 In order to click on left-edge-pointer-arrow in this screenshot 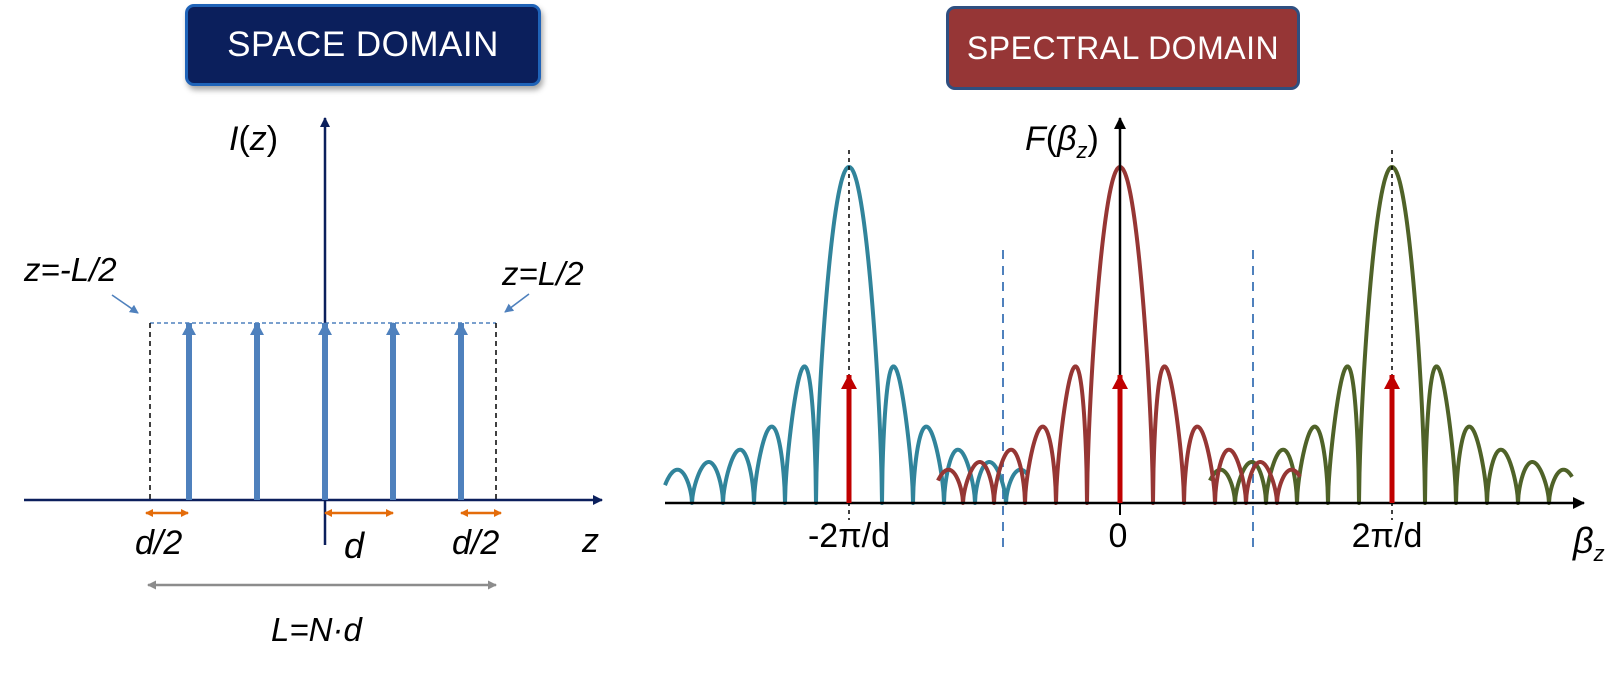, I will do `click(125, 304)`.